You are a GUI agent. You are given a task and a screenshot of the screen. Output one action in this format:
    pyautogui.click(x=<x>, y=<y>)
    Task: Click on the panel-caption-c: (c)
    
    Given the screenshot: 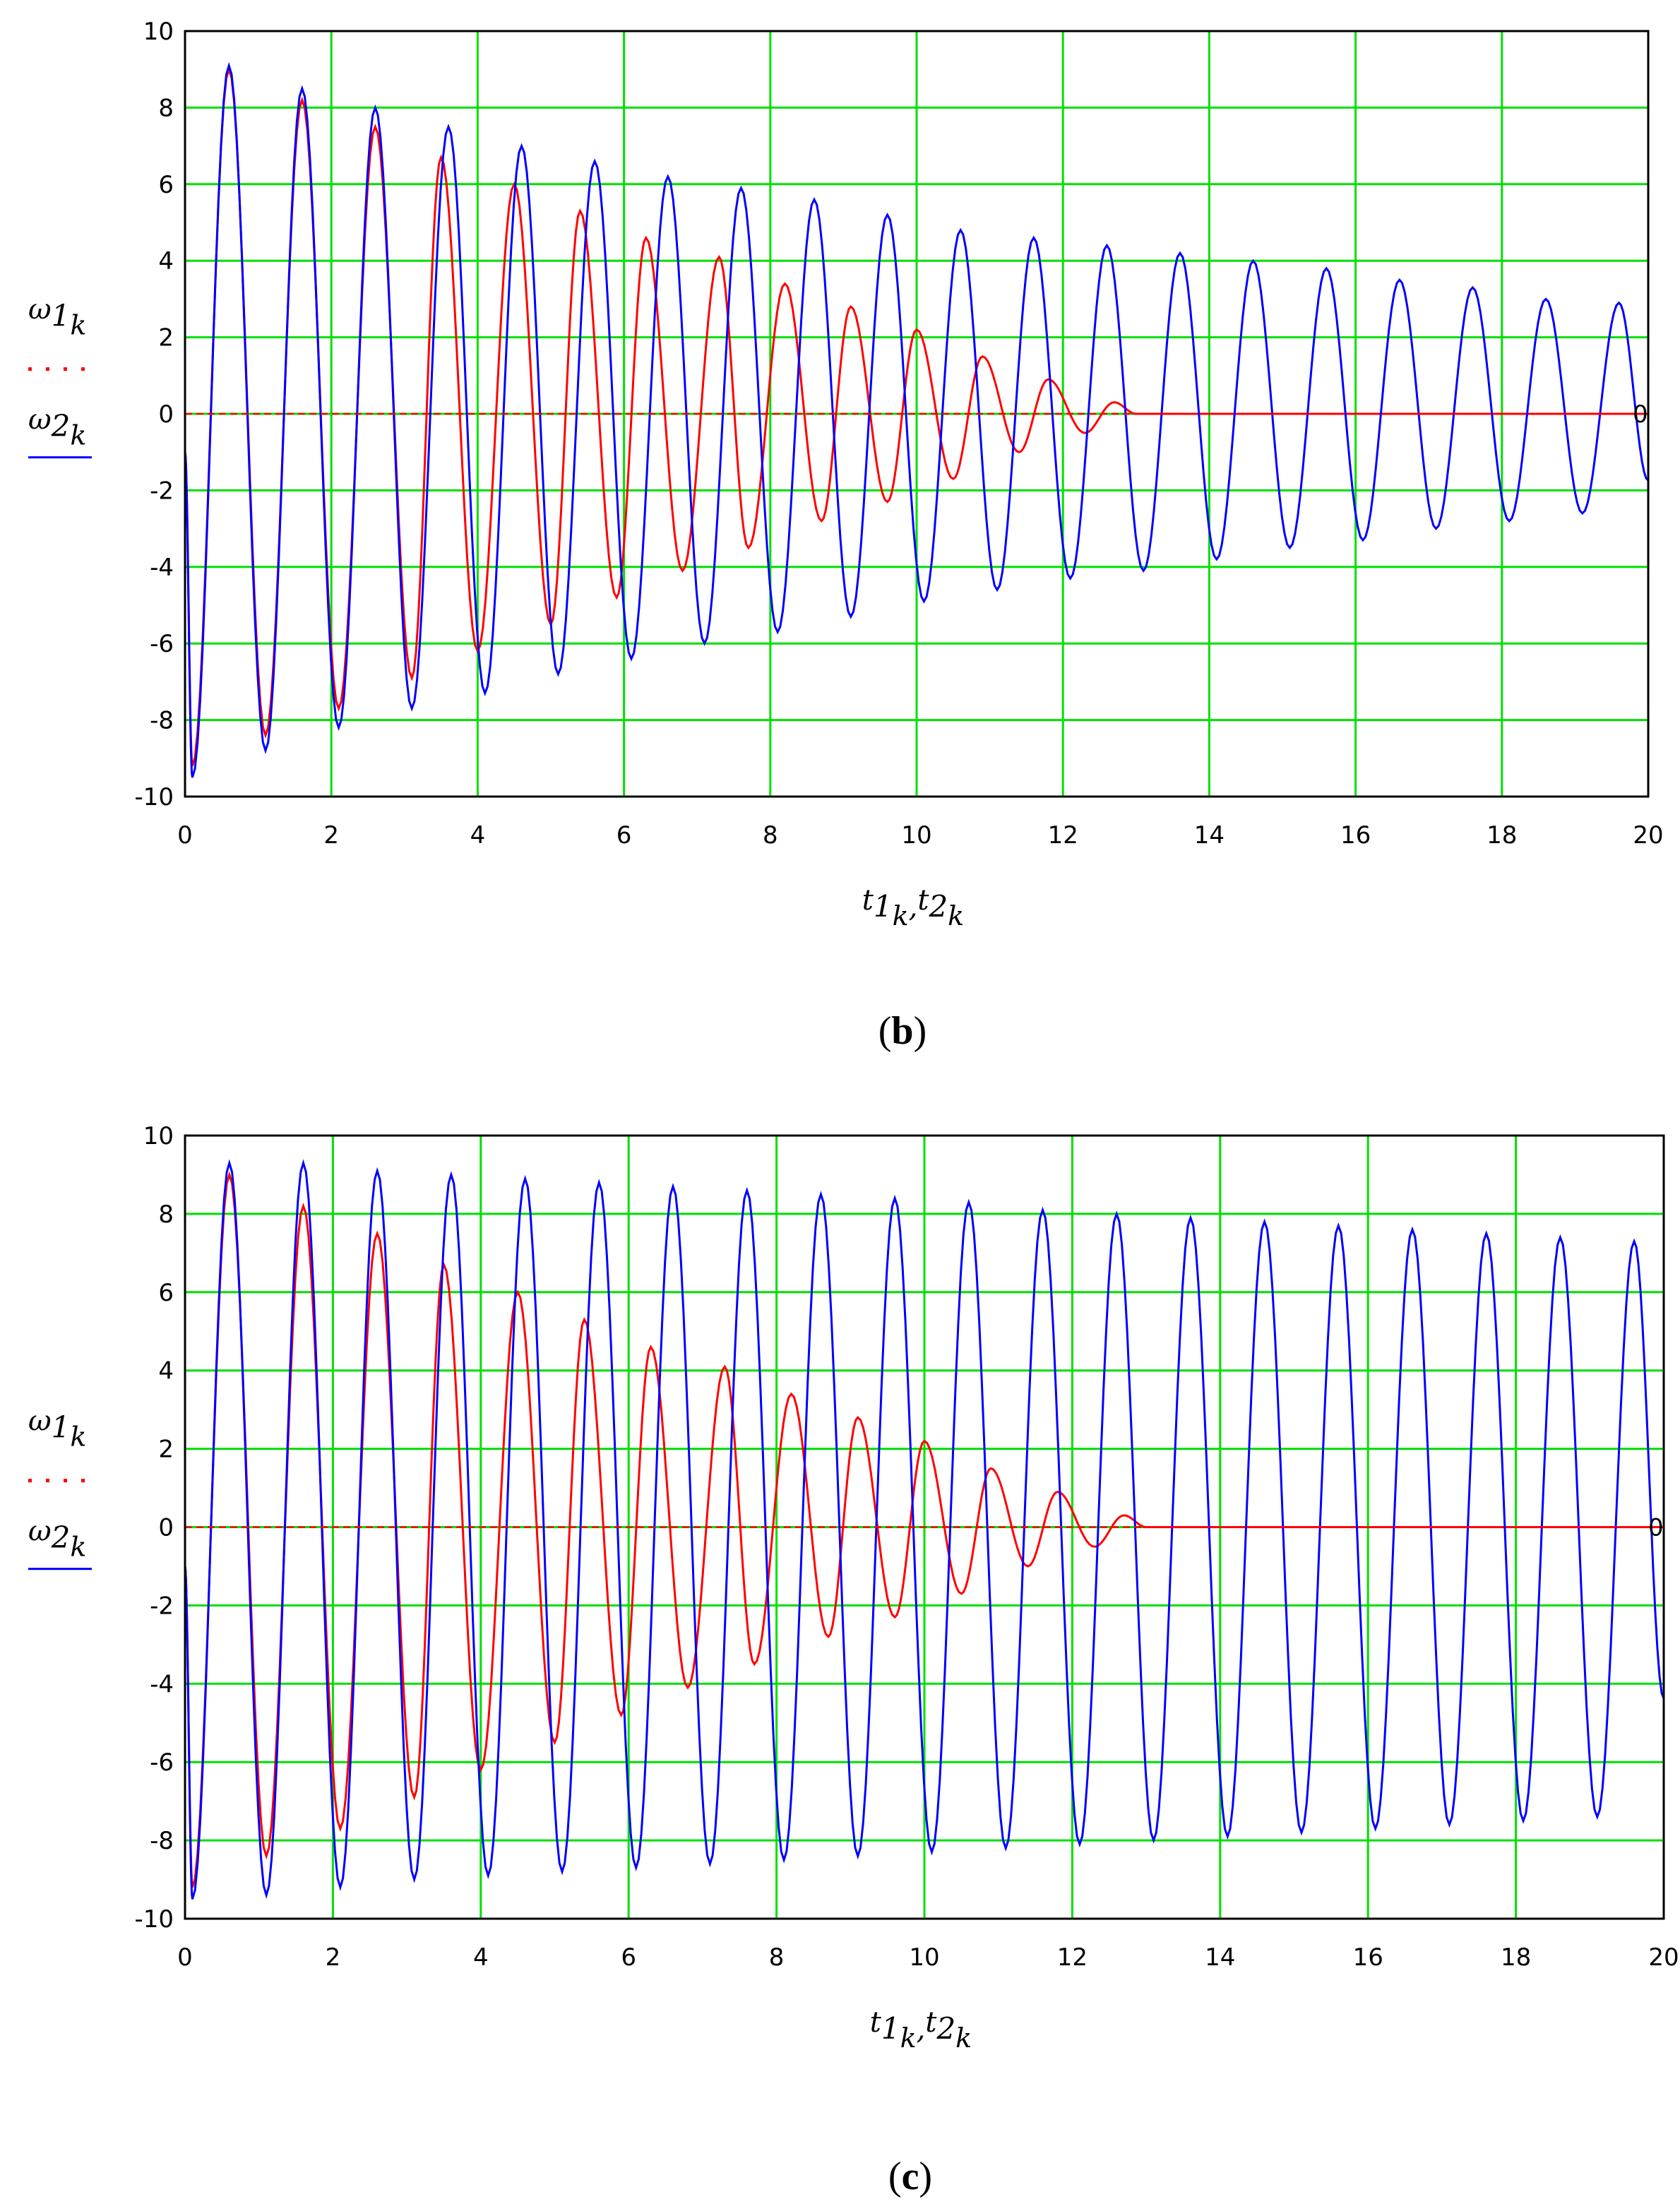 What is the action you would take?
    pyautogui.click(x=910, y=2176)
    